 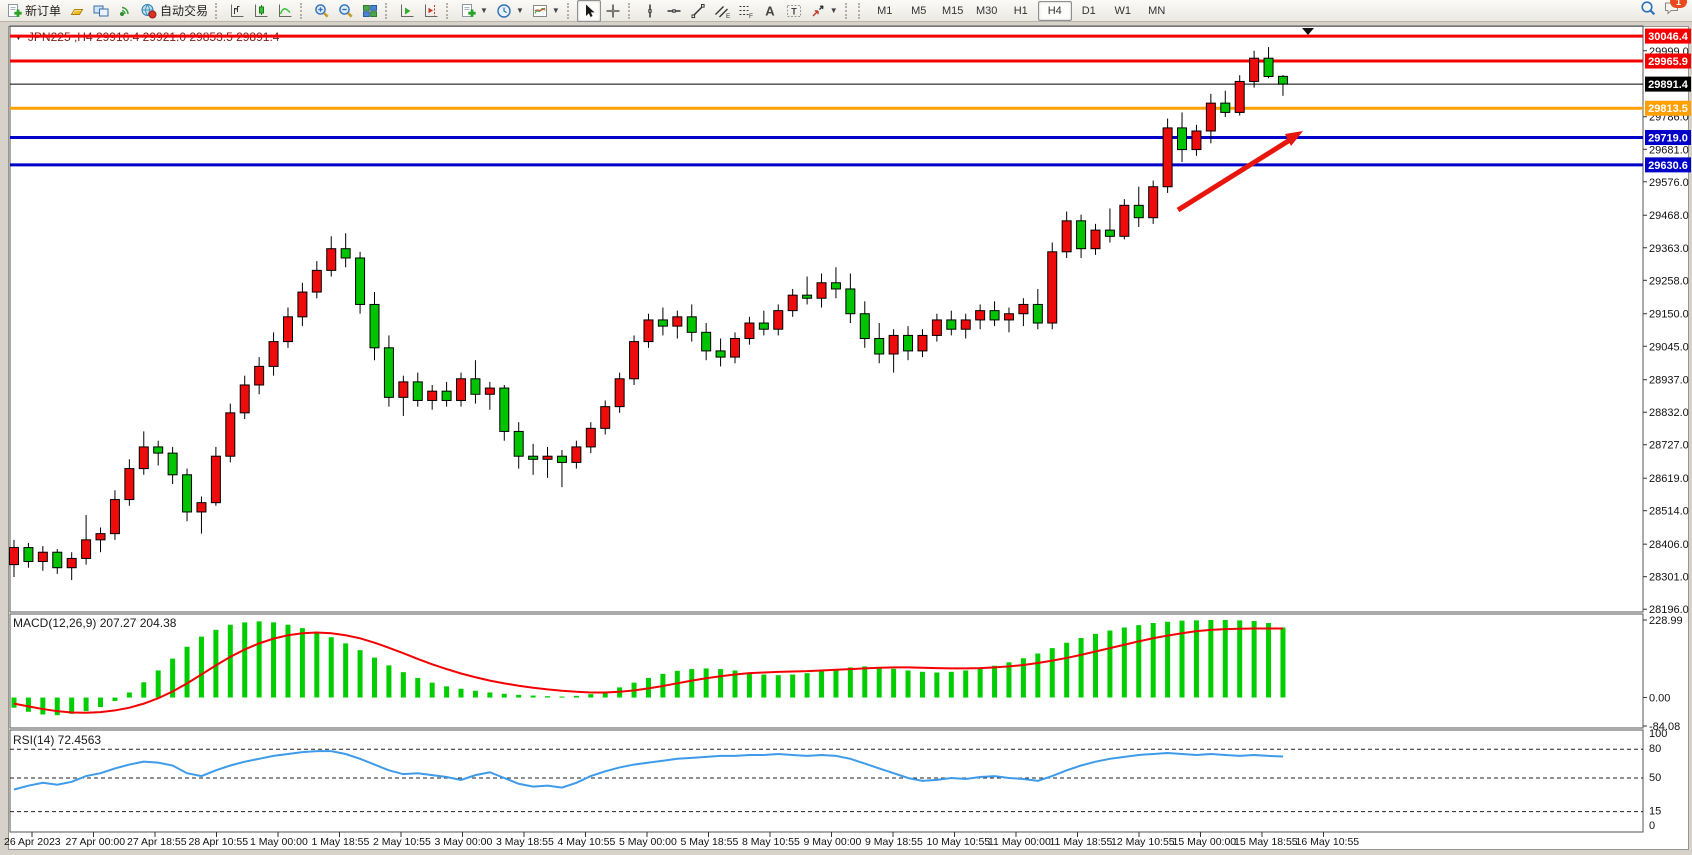 I want to click on new-order-button: 新订单, so click(x=33, y=11).